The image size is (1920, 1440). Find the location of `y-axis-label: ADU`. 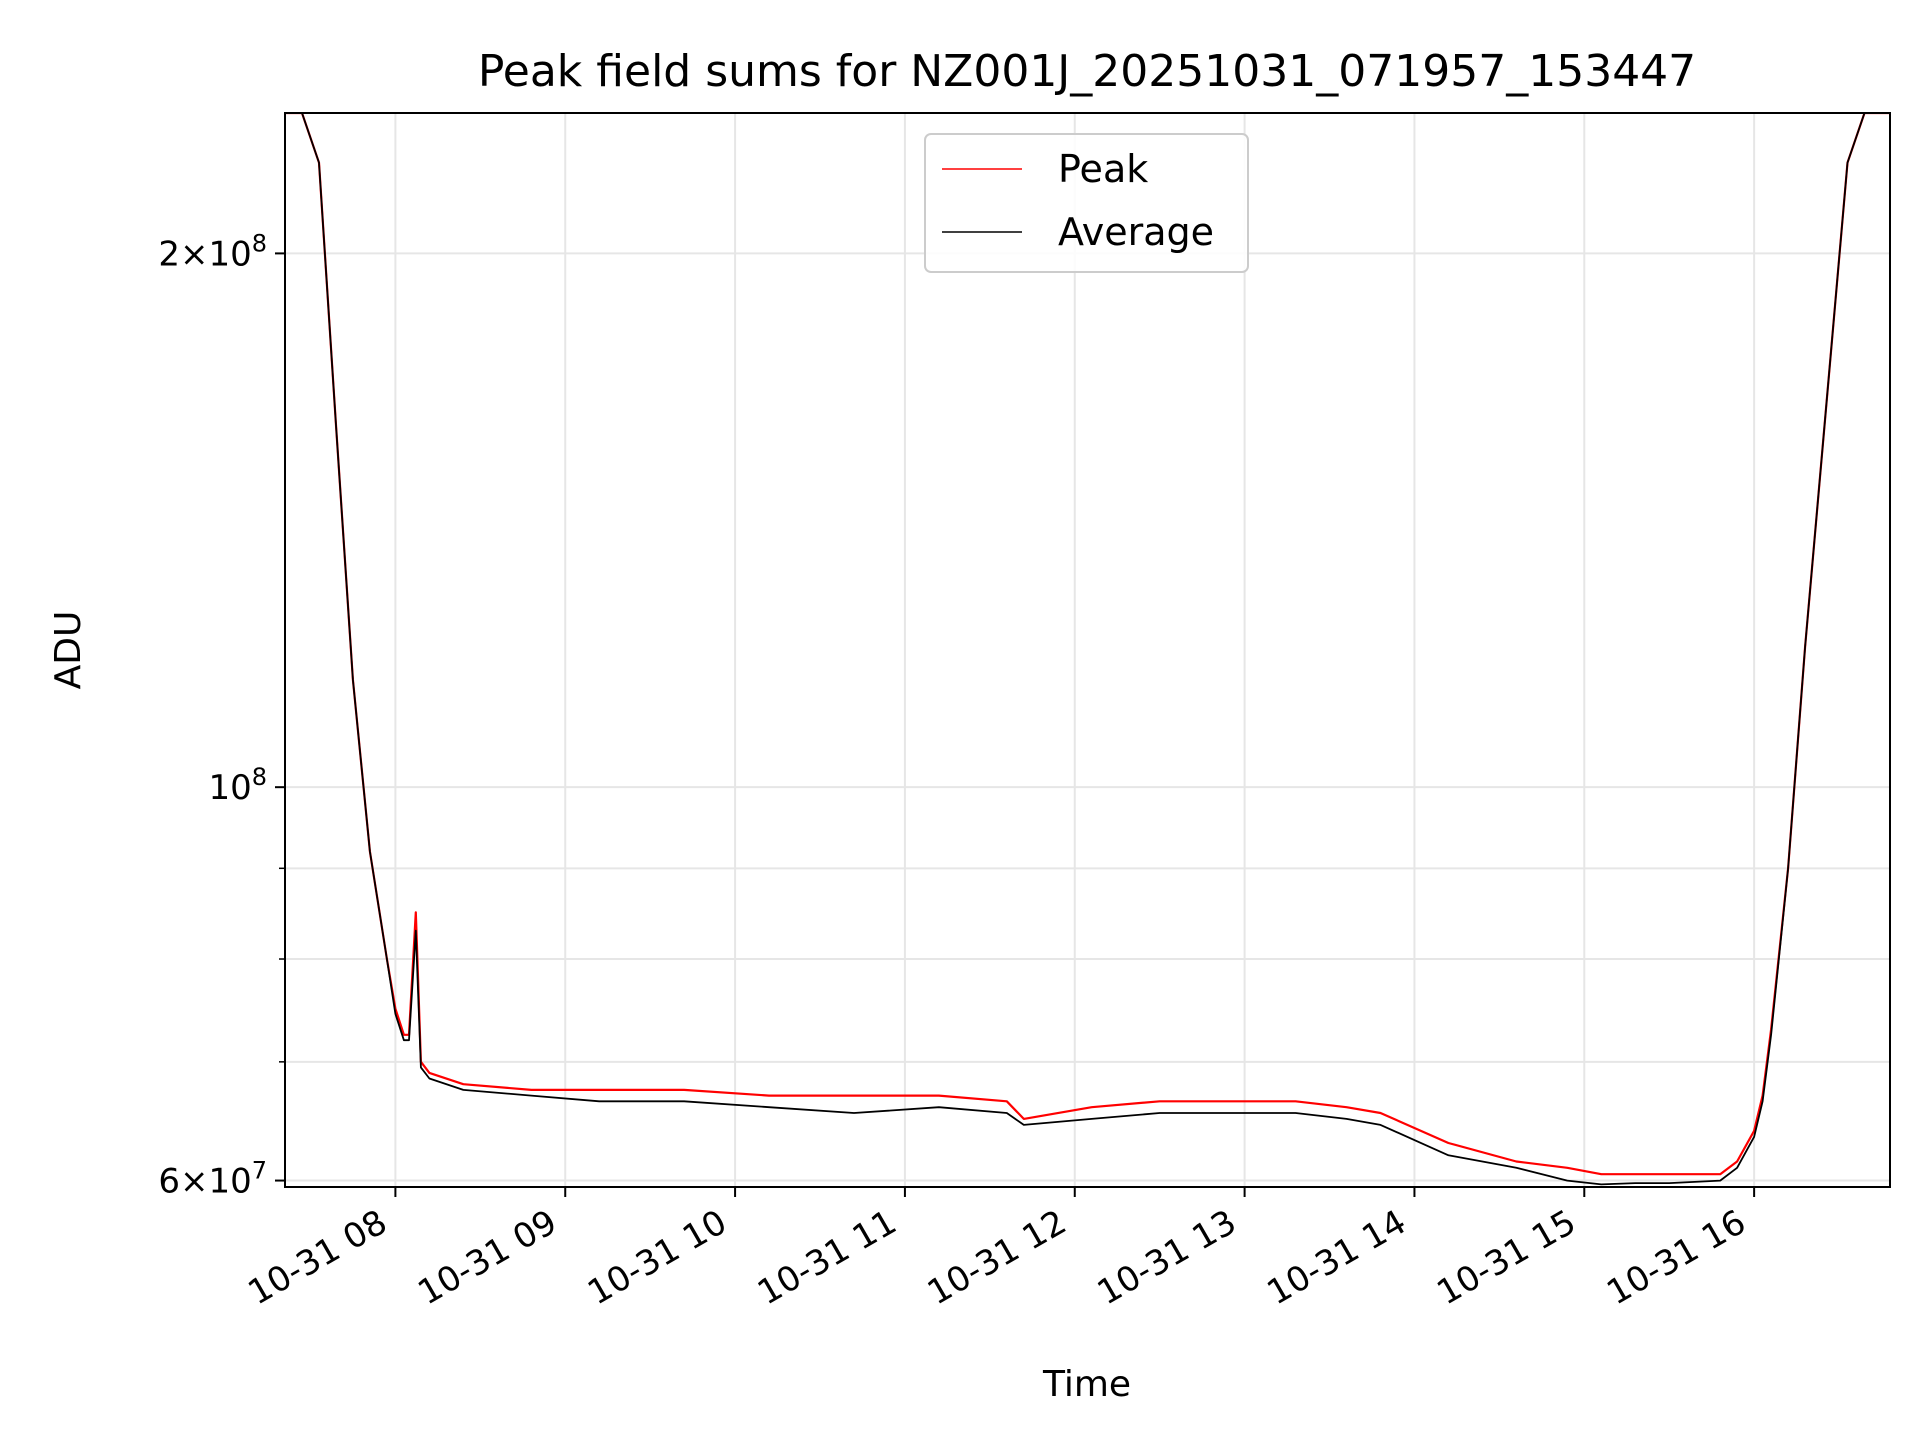

y-axis-label: ADU is located at coordinates (68, 650).